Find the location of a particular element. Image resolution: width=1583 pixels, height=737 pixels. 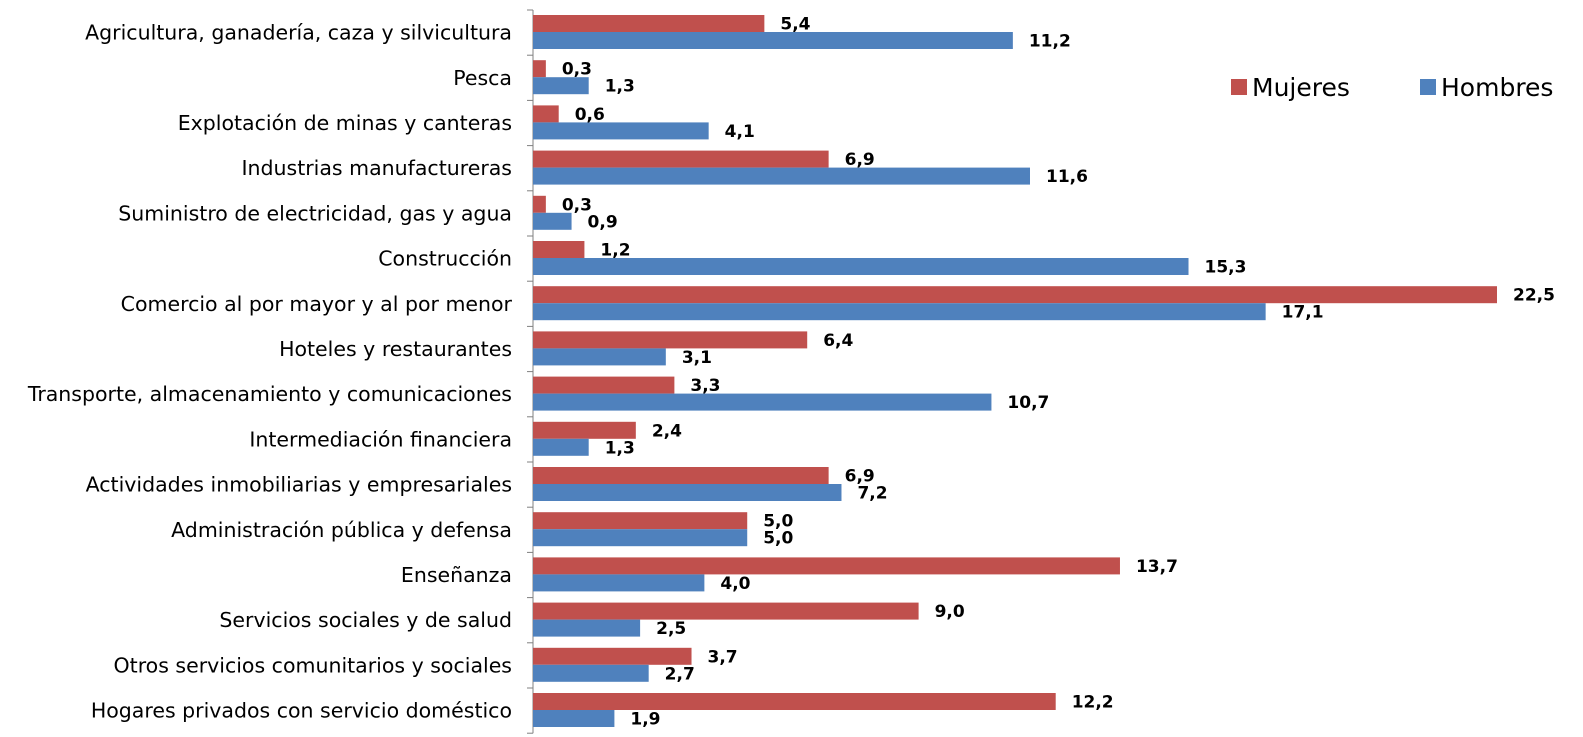

data-label-mujeres: 13,7 is located at coordinates (1157, 567).